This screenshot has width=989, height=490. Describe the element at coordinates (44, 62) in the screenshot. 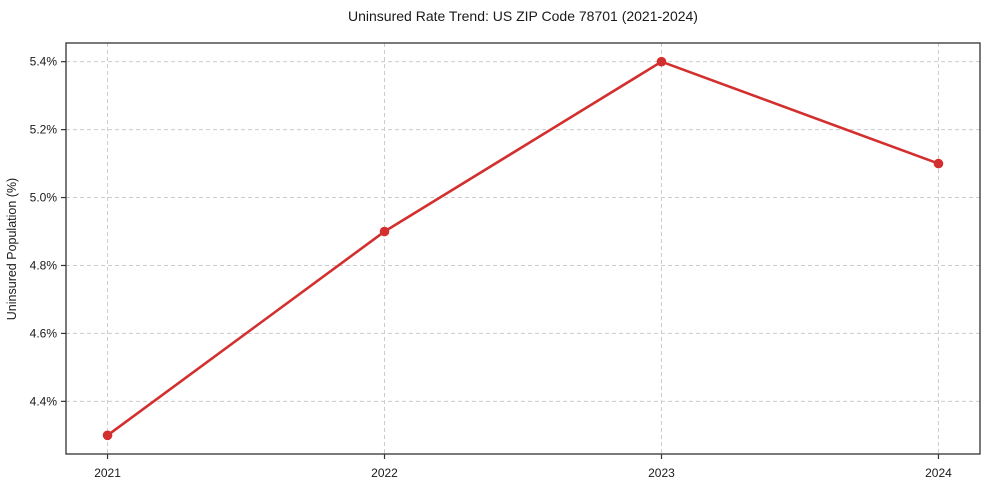

I see `y-tick-label-5.4%: 5.4%` at that location.